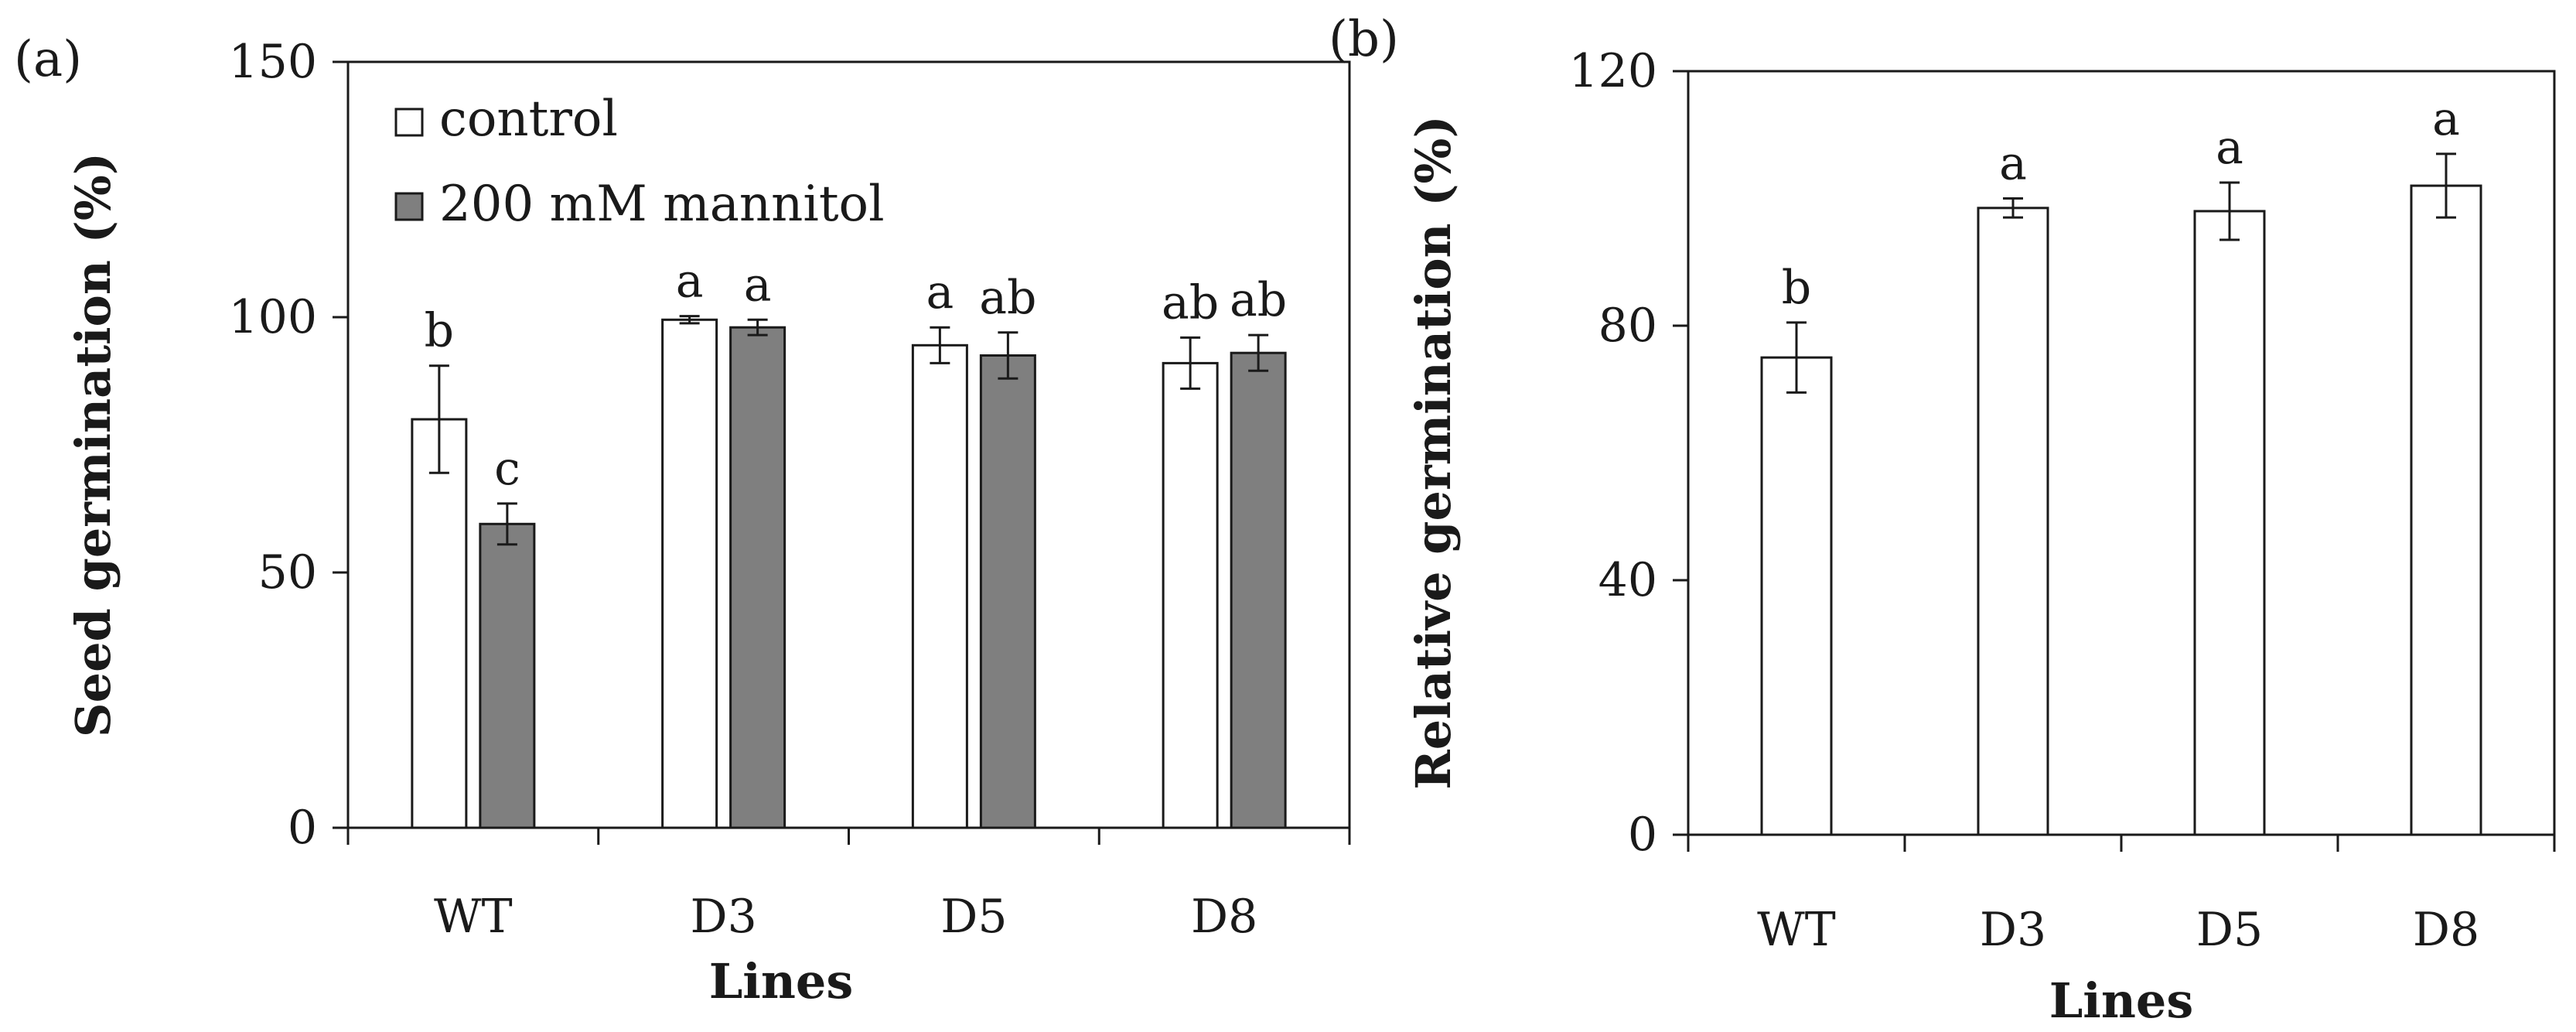 The width and height of the screenshot is (2576, 1032). What do you see at coordinates (940, 586) in the screenshot?
I see `panel-a-bar-D5-control` at bounding box center [940, 586].